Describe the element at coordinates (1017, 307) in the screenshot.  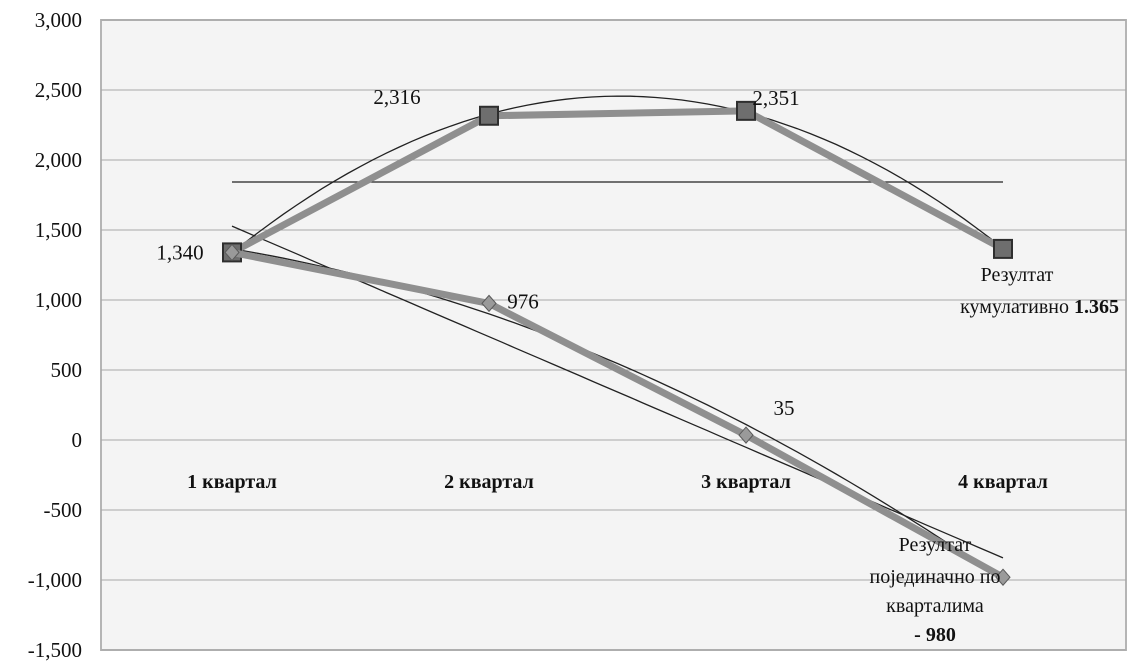
I see `cumulative-annotation-text: кумулативно` at that location.